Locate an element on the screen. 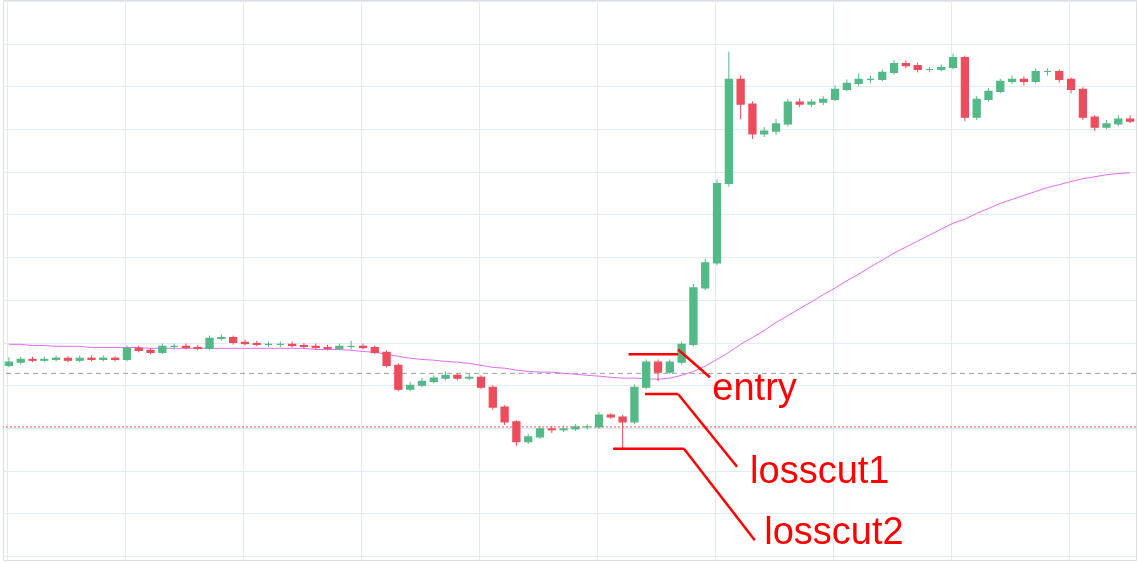 This screenshot has height=563, width=1137. annotation: entry is located at coordinates (754, 387).